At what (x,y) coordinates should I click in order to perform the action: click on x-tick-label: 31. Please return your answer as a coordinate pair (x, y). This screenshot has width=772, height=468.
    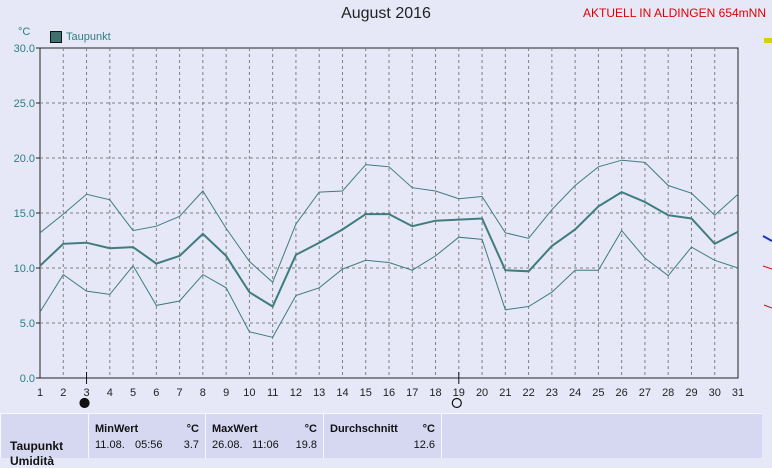
    Looking at the image, I should click on (738, 393).